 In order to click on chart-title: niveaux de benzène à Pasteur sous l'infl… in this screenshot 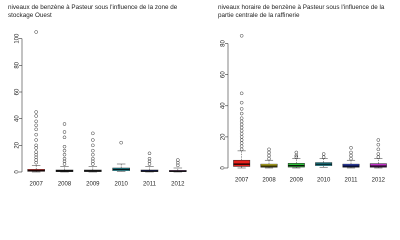, I will do `click(93, 11)`.